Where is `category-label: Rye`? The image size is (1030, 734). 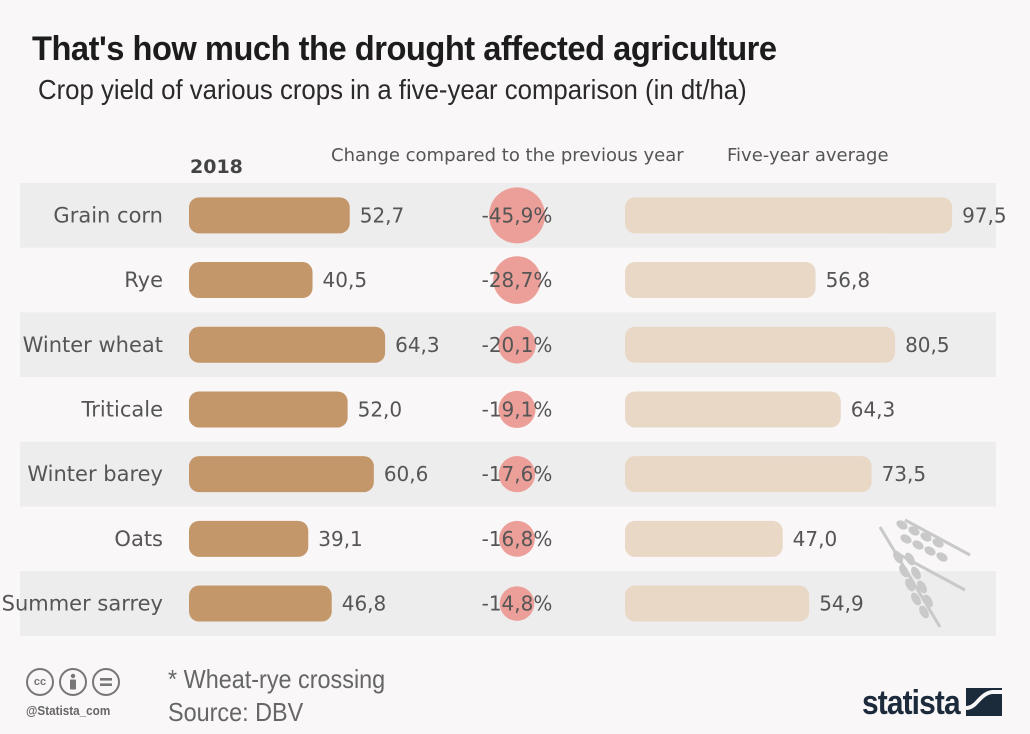 category-label: Rye is located at coordinates (143, 280).